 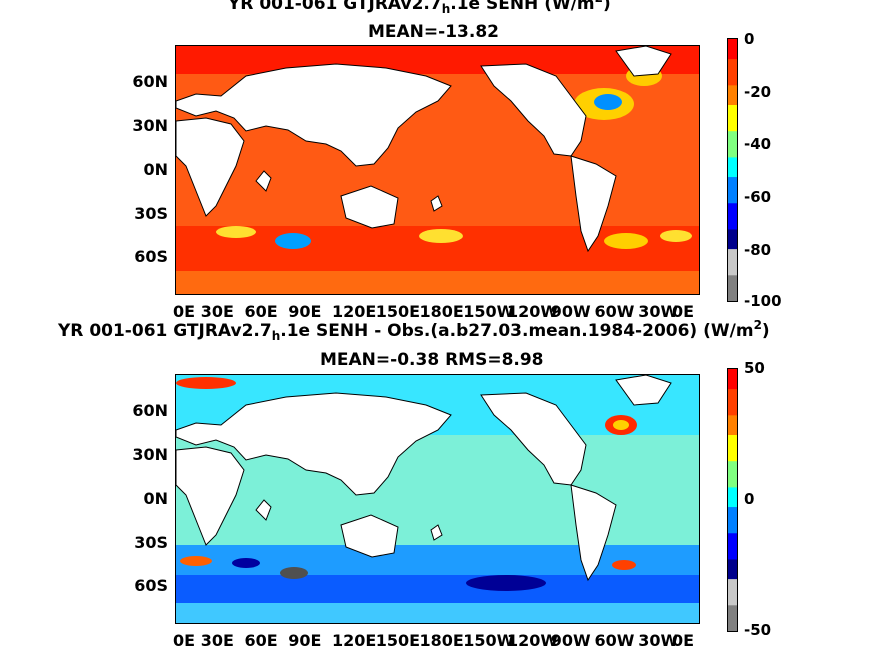 What do you see at coordinates (433, 32) in the screenshot?
I see `top-title-mean: MEAN=-13.82` at bounding box center [433, 32].